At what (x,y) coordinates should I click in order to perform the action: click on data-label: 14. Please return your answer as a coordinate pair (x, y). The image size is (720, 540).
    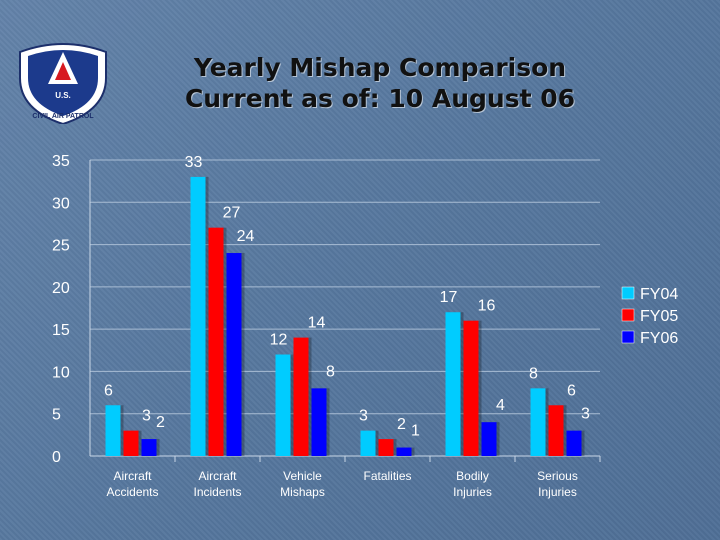
    Looking at the image, I should click on (317, 323).